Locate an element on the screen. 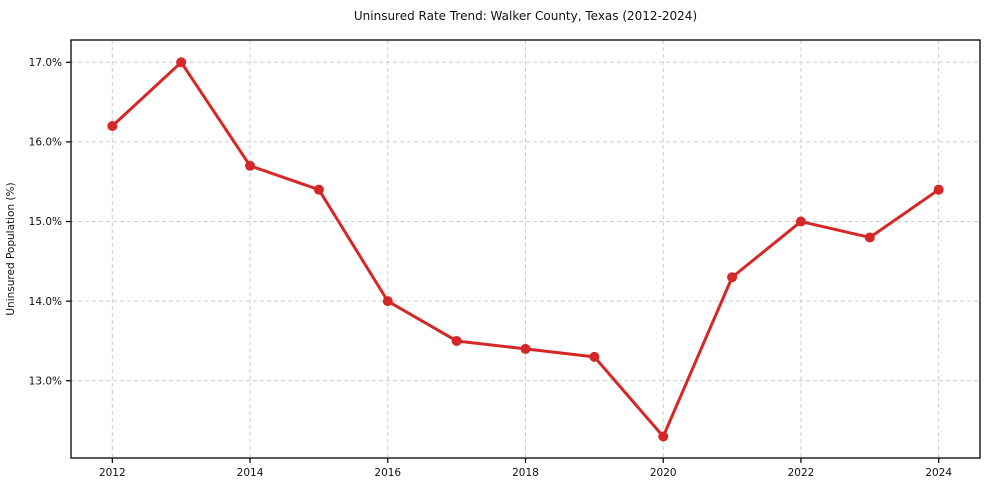  data-point-2018 is located at coordinates (525, 348).